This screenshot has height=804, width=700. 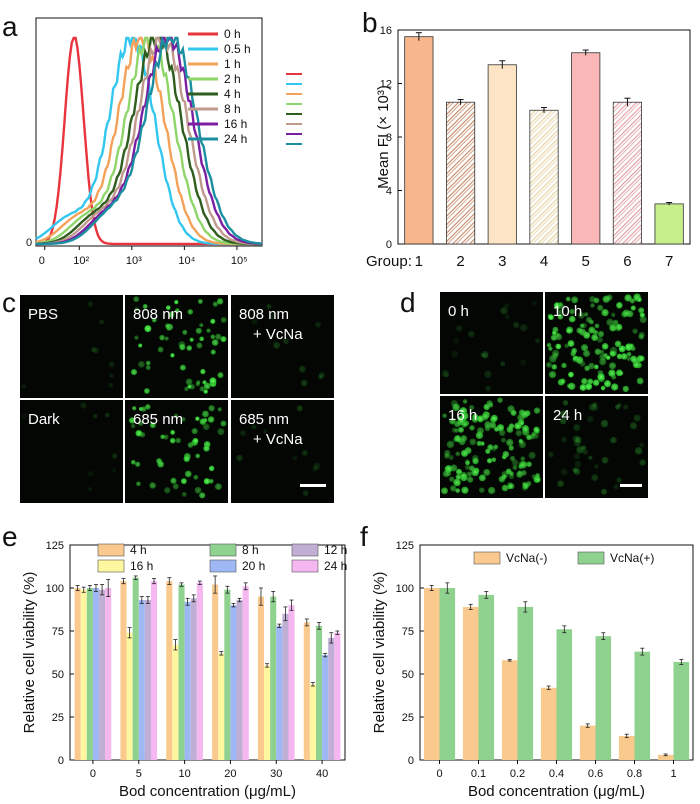 I want to click on micrograph-label-2: + VcNa, so click(x=278, y=334).